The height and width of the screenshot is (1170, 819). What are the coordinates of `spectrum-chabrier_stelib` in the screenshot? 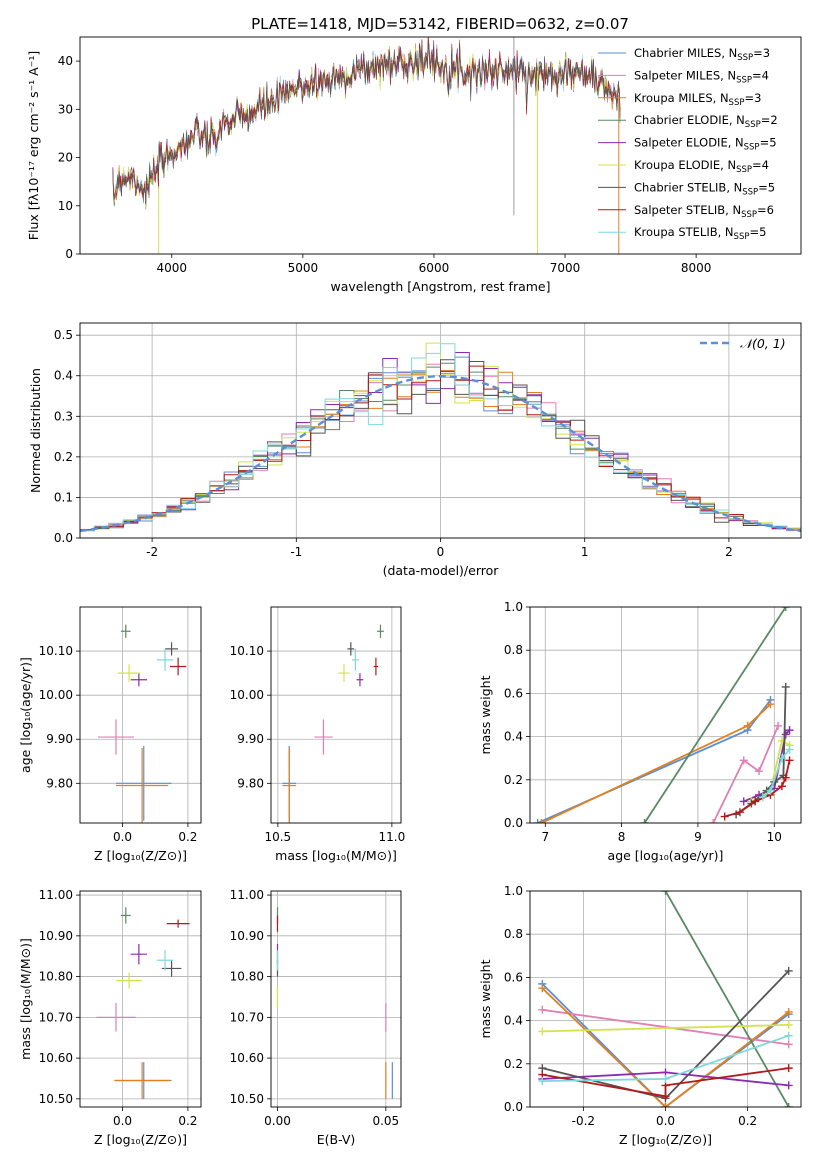 It's located at (366, 123).